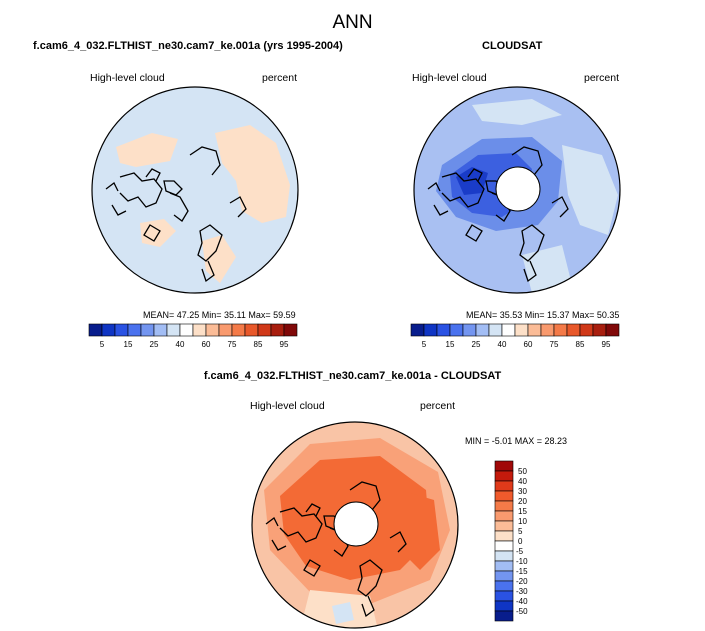 This screenshot has height=631, width=705. I want to click on diff-cb-label-9: -5, so click(520, 551).